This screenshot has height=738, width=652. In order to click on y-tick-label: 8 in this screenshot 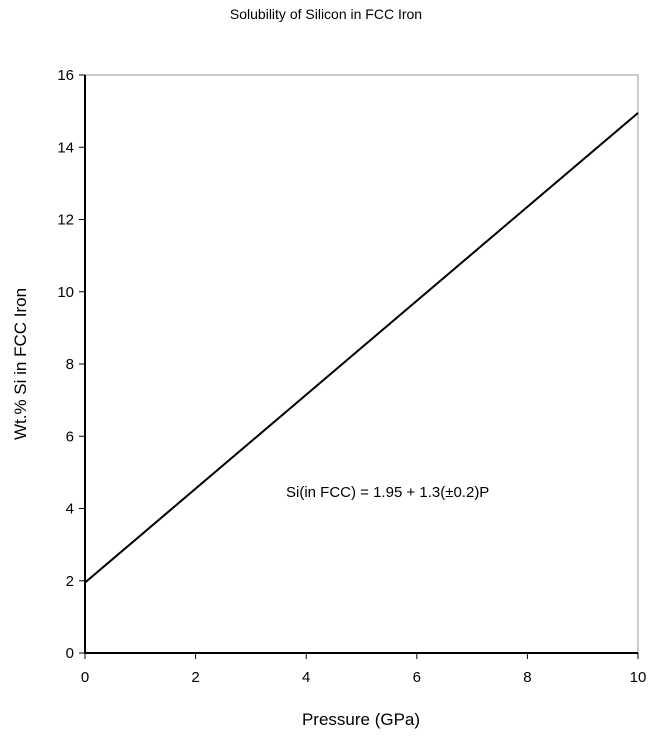, I will do `click(70, 364)`.